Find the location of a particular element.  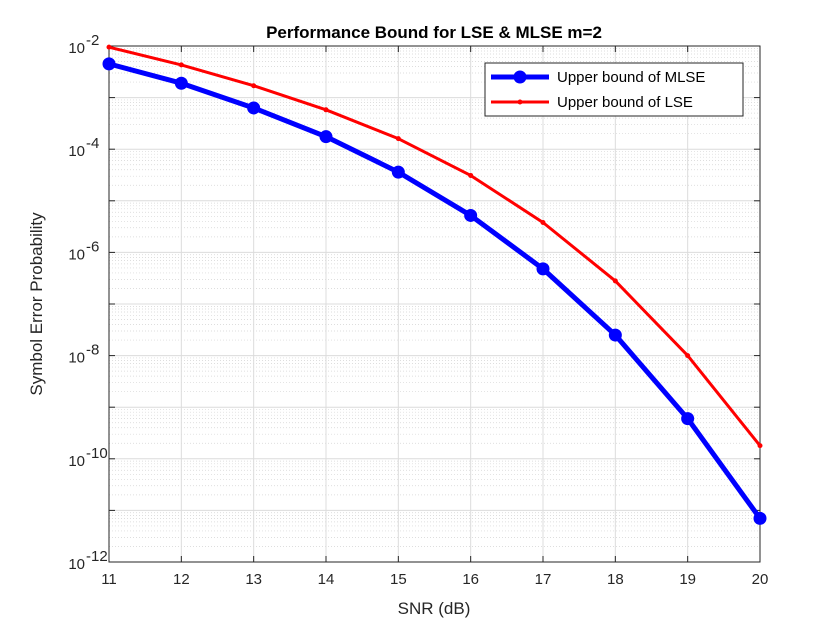

y-tick-label-exponent: -8 is located at coordinates (92, 350).